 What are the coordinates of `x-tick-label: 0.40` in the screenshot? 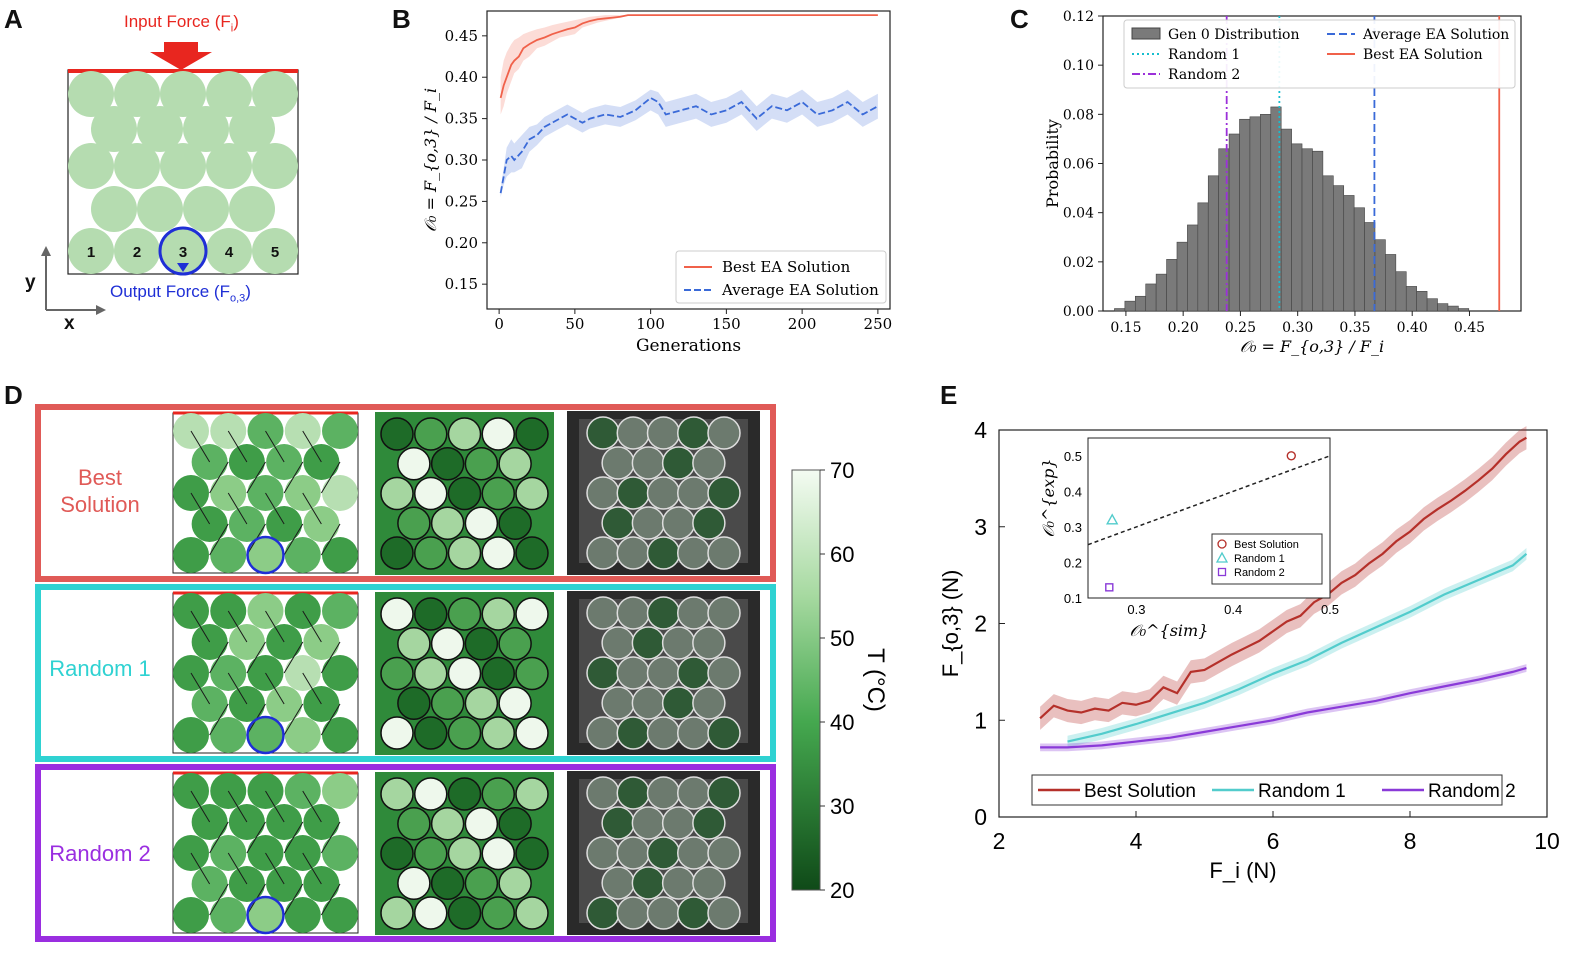 It's located at (1412, 328).